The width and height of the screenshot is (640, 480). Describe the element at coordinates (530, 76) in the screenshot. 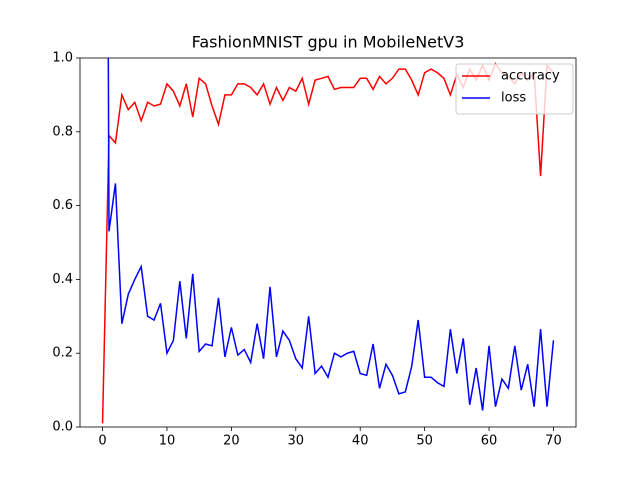

I see `legend-label: accuracy` at that location.